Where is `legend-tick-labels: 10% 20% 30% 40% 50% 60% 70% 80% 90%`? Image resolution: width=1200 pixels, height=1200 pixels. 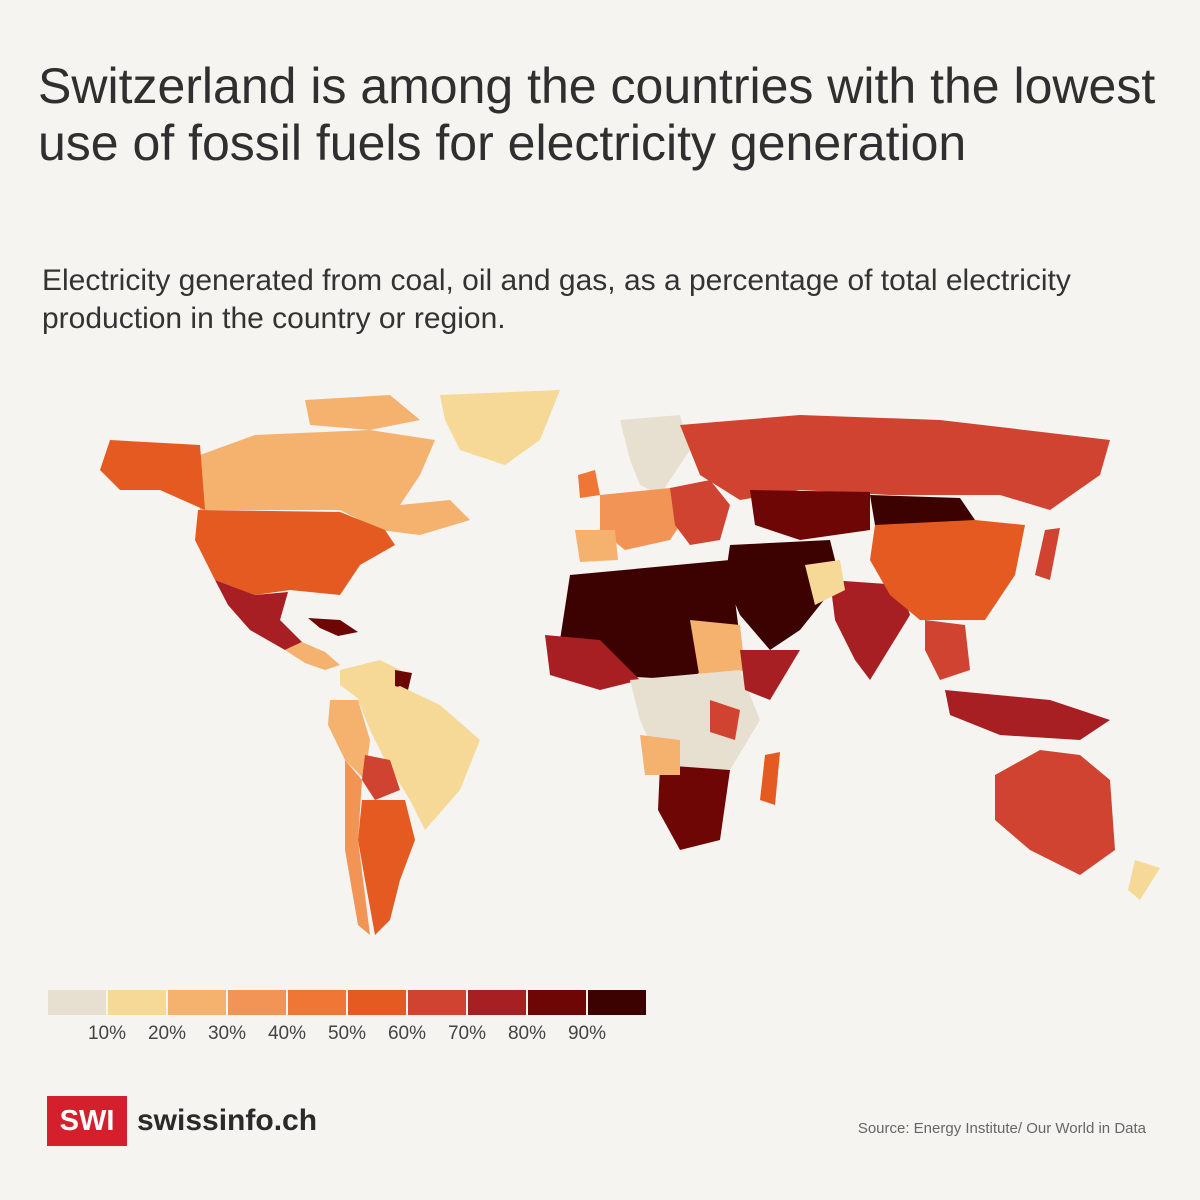 legend-tick-labels: 10% 20% 30% 40% 50% 60% 70% 80% 90% is located at coordinates (348, 1030).